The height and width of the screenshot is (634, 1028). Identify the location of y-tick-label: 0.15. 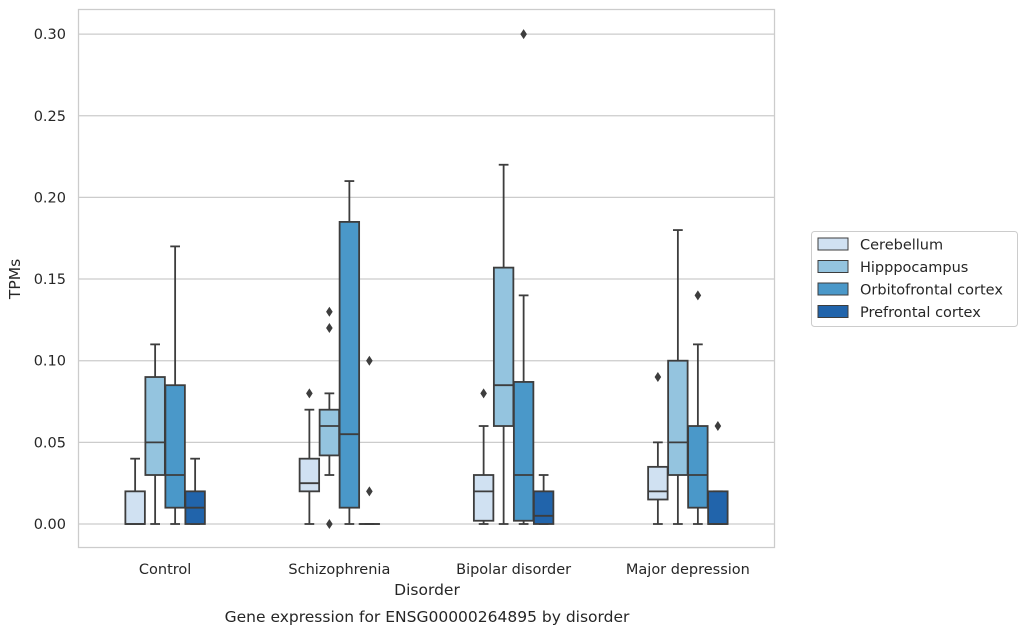
(50, 280).